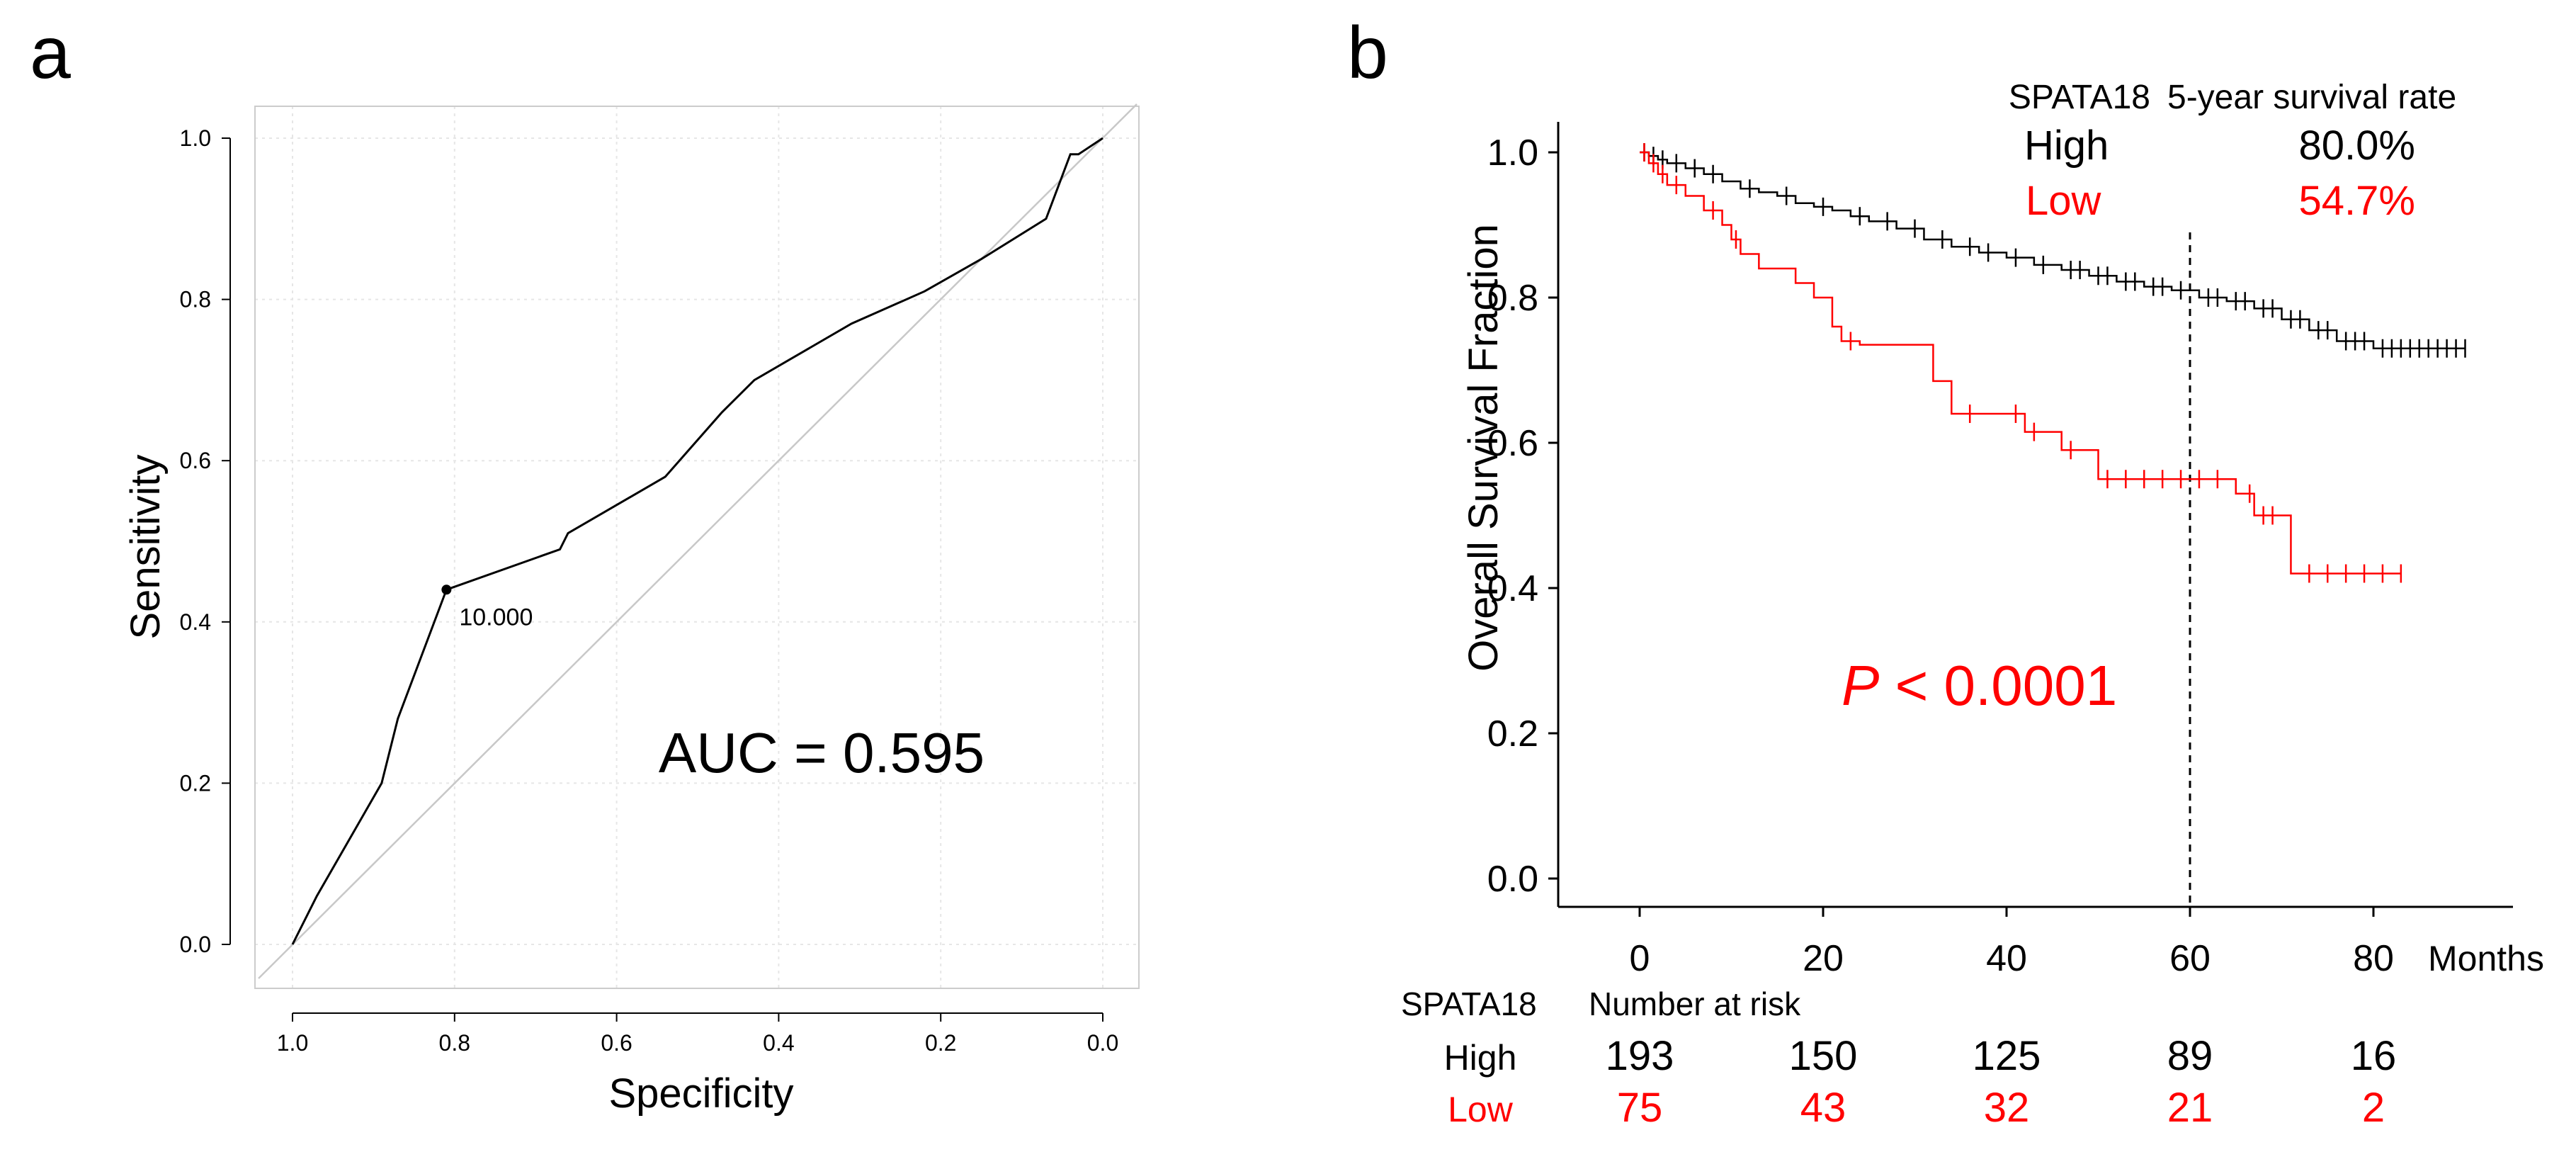 This screenshot has width=2576, height=1152. Describe the element at coordinates (1823, 1108) in the screenshot. I see `risk-value-low: 43` at that location.